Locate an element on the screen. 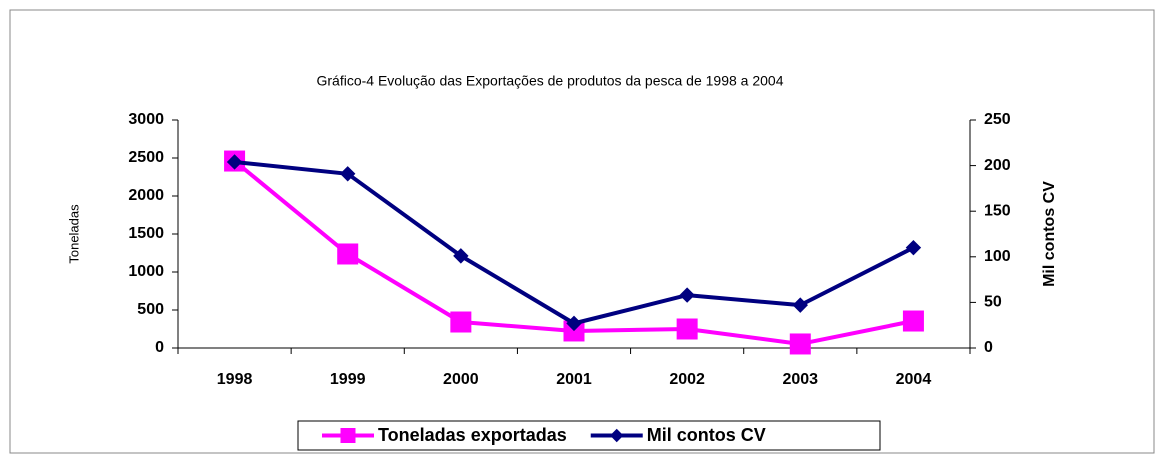  y2-tick-label: 150 is located at coordinates (997, 210).